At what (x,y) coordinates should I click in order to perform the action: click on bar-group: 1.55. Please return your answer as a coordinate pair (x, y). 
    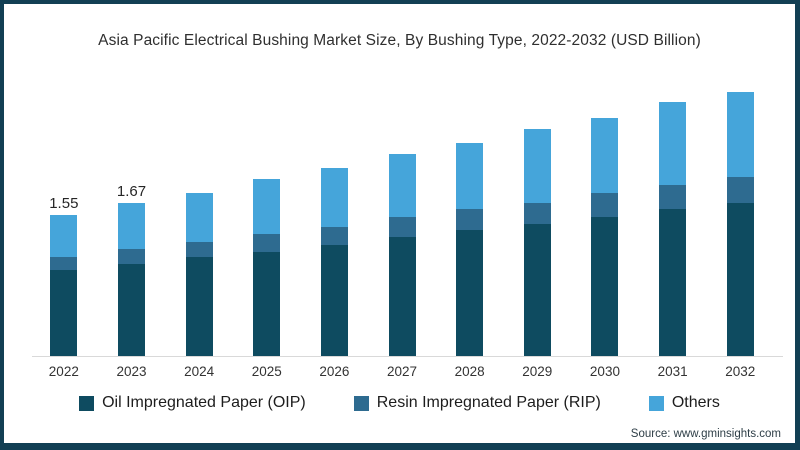
    Looking at the image, I should click on (64, 205).